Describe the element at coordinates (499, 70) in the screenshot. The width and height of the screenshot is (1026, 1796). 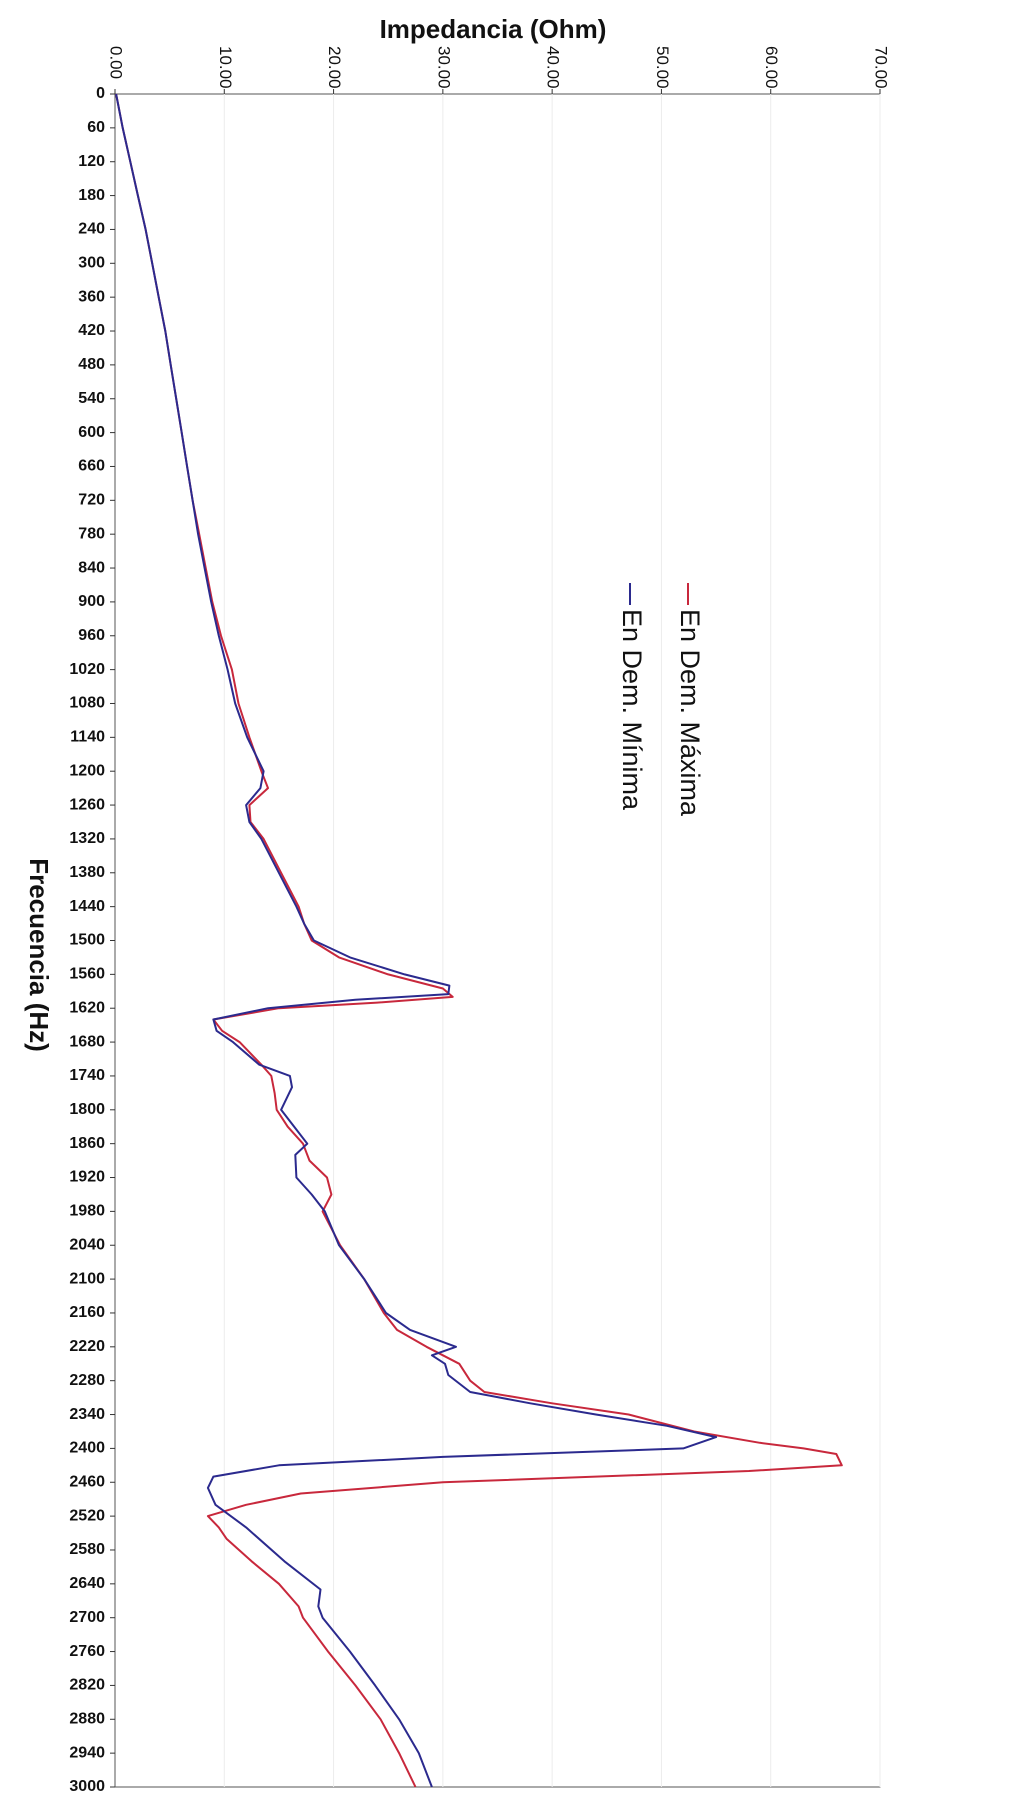
I see `impedance-tick-labels: 0.00 10.00 20.00 30.00 40.00 50.00 60.00 70.00` at that location.